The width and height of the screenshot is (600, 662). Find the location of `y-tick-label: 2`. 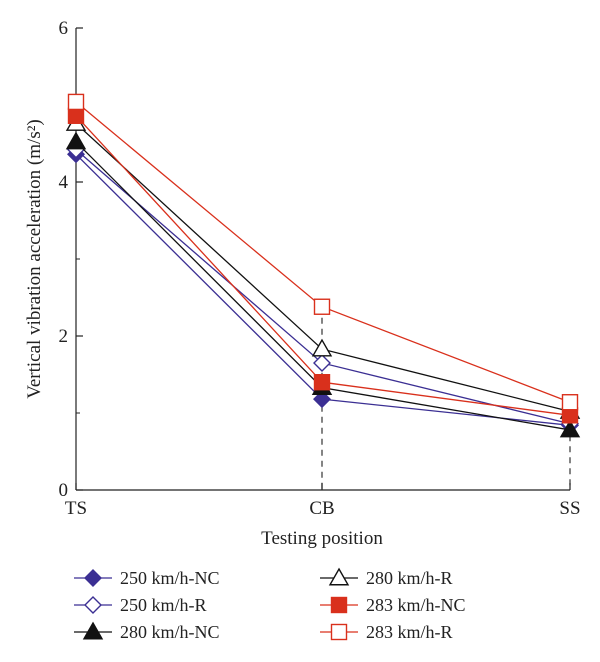

y-tick-label: 2 is located at coordinates (64, 336).